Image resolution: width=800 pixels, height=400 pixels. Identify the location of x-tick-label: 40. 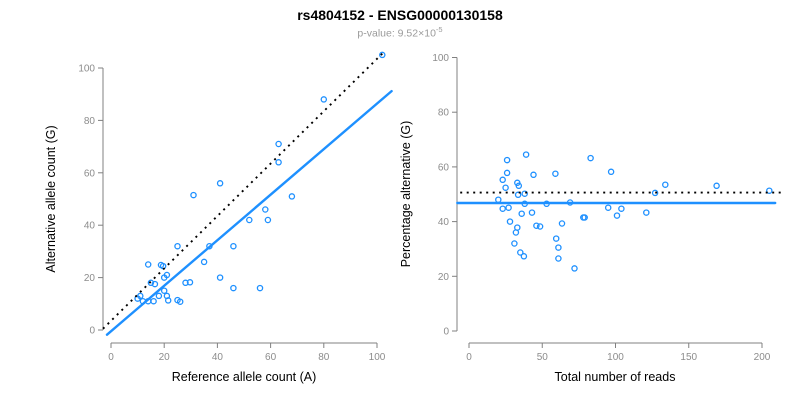
(218, 357).